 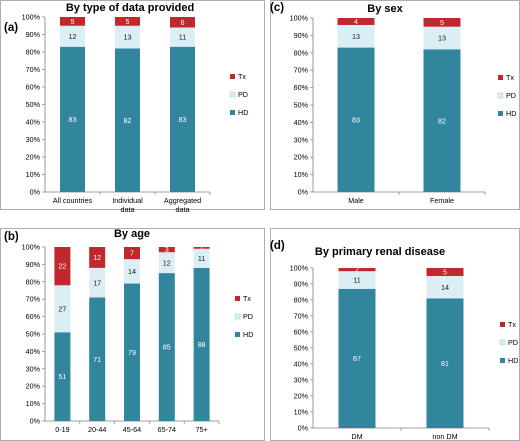 I want to click on chart-title: By age, so click(x=132, y=234).